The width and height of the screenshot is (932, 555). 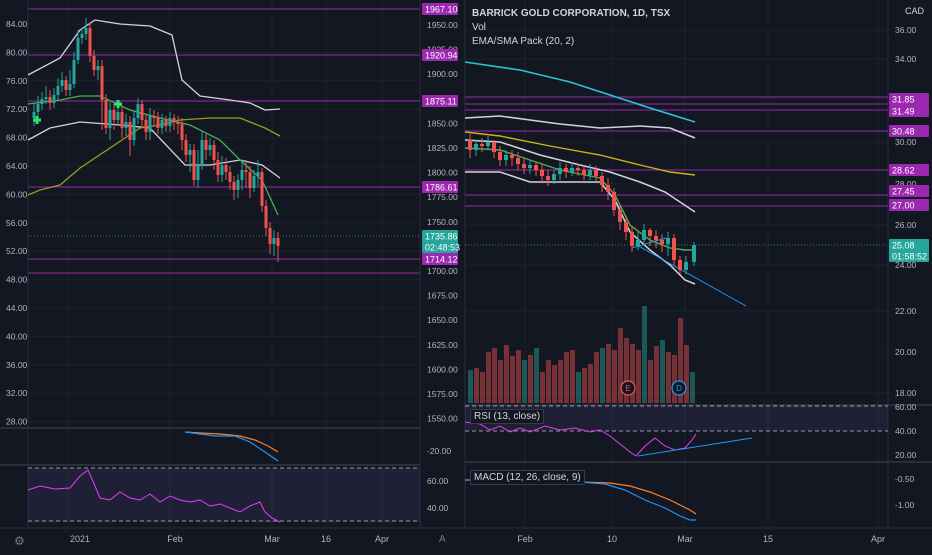 I want to click on svg-text: 02:48:53, so click(x=442, y=248).